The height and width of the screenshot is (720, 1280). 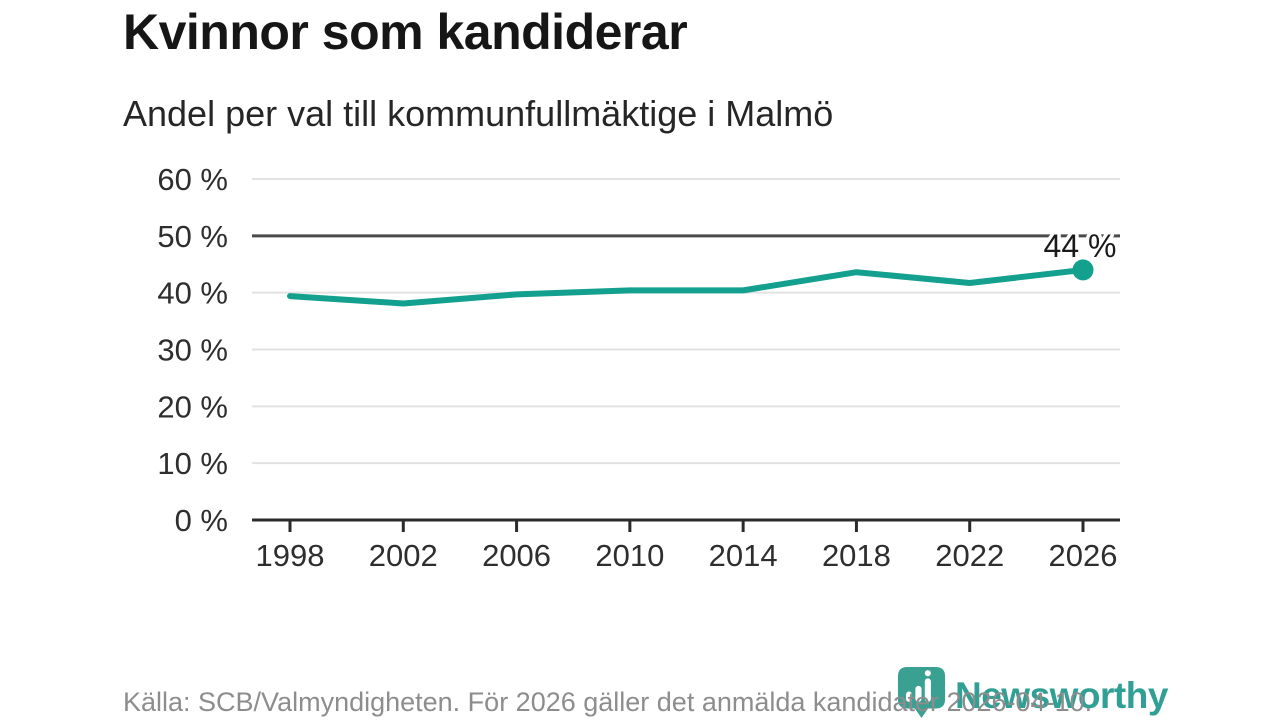 I want to click on x-axis-label: 2002, so click(x=403, y=555).